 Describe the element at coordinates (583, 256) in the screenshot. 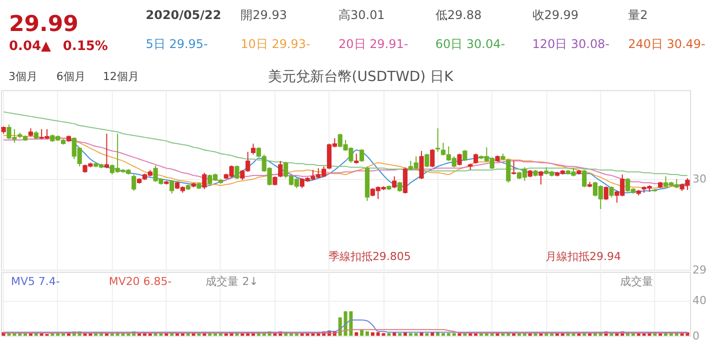

I see `annotation: 月線扣抵29.94` at that location.